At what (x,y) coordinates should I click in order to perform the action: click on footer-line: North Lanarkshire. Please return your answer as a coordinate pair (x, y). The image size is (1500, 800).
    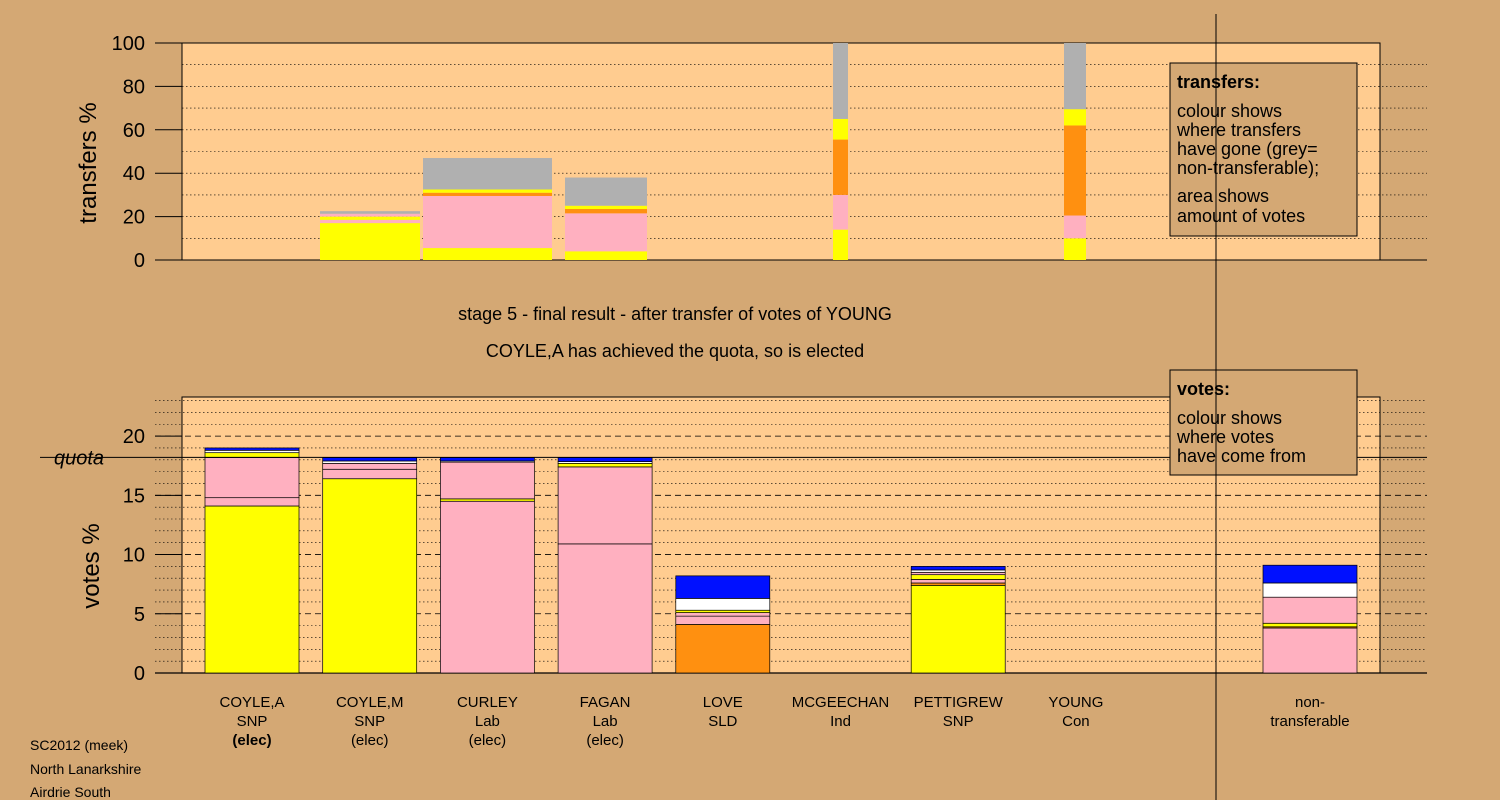
    Looking at the image, I should click on (85, 769).